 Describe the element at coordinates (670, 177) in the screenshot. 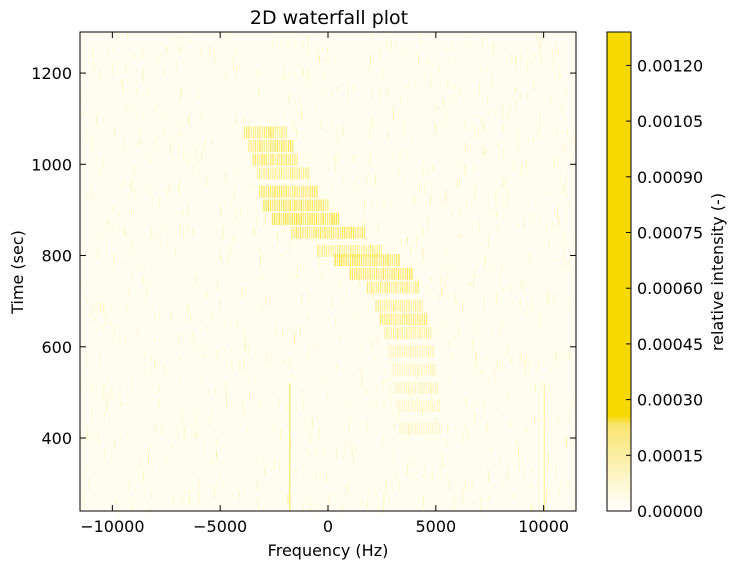

I see `colorbar-tick-label: 0.00090` at that location.